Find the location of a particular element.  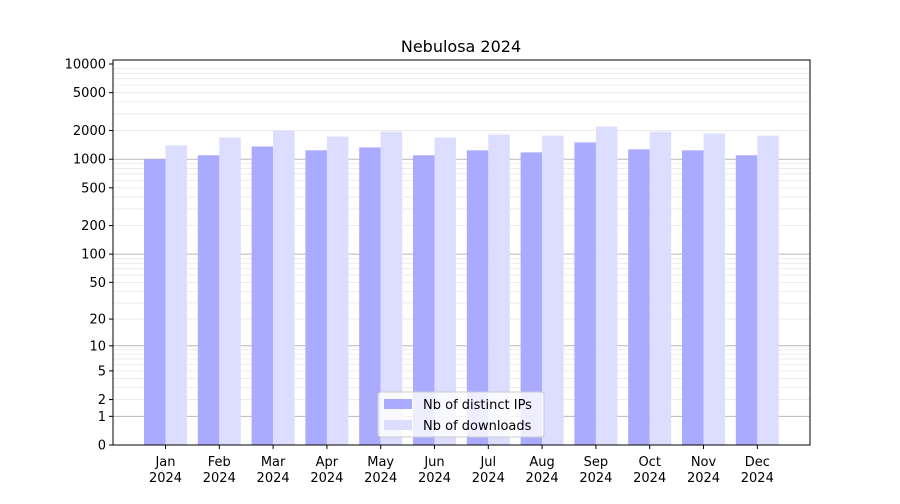

x-tick-label-month: Feb is located at coordinates (219, 462).